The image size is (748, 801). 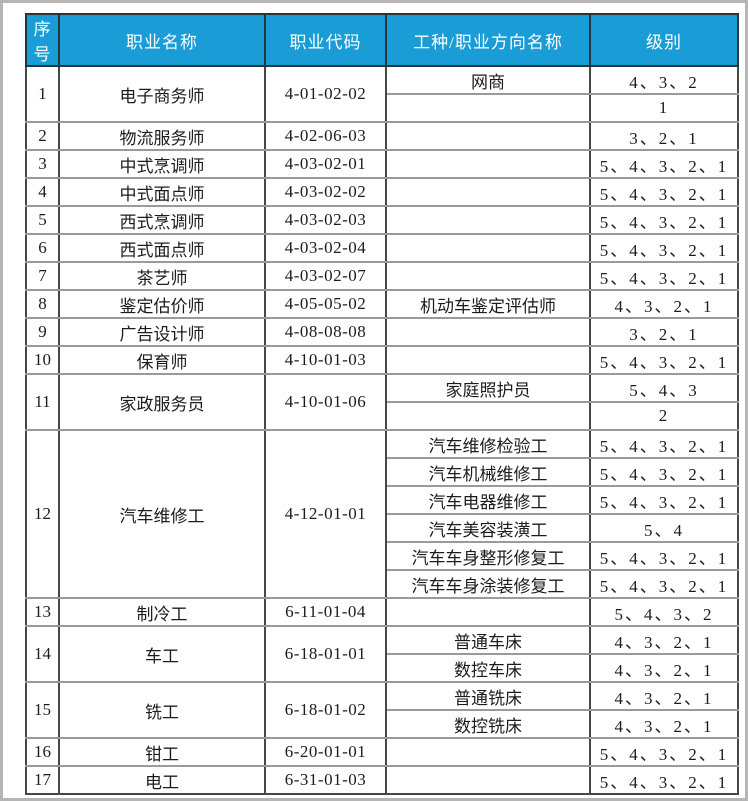 What do you see at coordinates (488, 80) in the screenshot?
I see `job-direction-cell: 网商` at bounding box center [488, 80].